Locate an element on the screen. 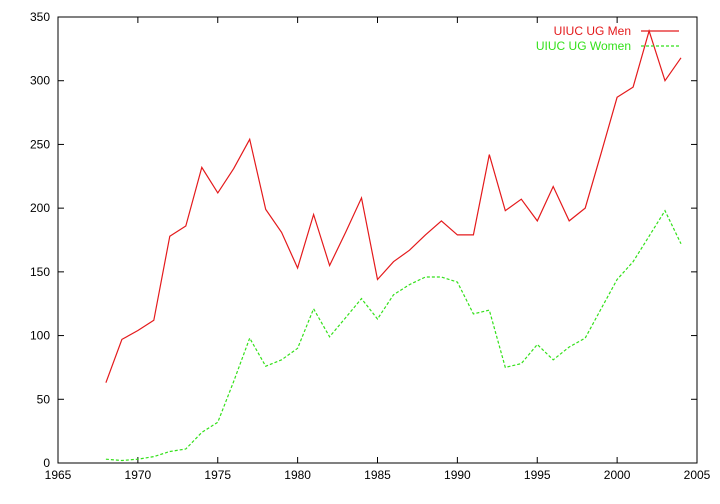  x-tick-label: 1990 is located at coordinates (457, 475).